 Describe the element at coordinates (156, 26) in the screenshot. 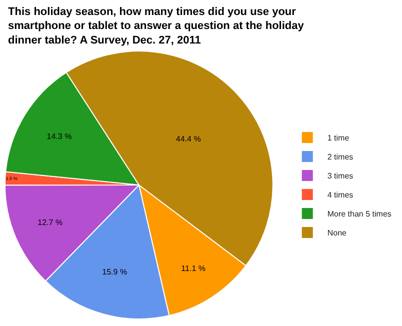

I see `chart-title: This holiday season, how many times did you use your smartphone or tablet to answer a question at the holiday dinner table? A Survey, Dec. 27, 2011` at that location.